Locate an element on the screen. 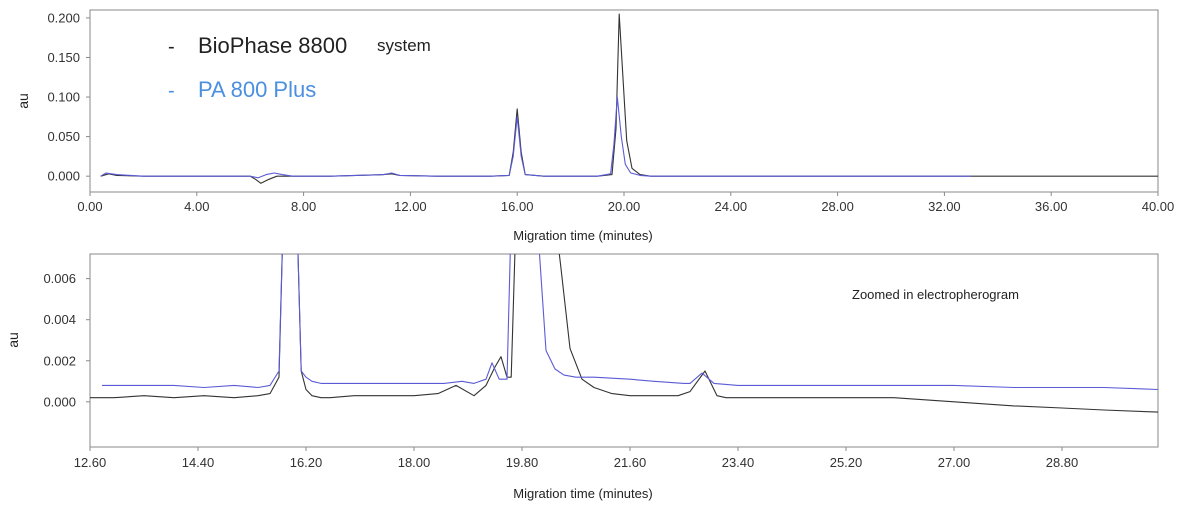 This screenshot has height=506, width=1182. x-tick-label: 18.00 is located at coordinates (414, 462).